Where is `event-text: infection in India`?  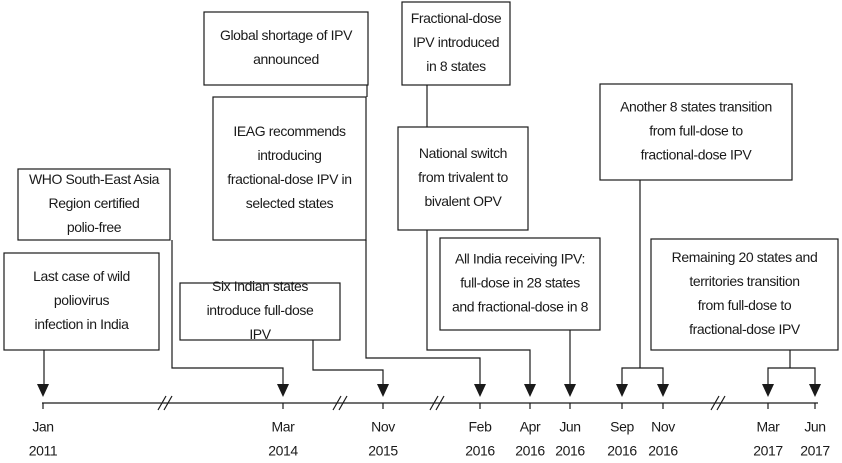 event-text: infection in India is located at coordinates (82, 324).